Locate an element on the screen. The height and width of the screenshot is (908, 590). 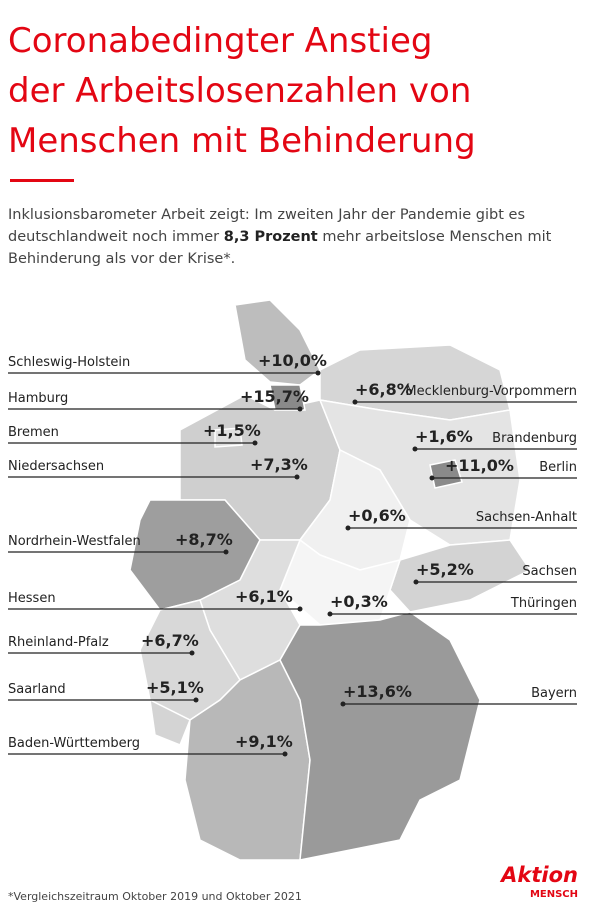
state-value: +13,6% is located at coordinates (377, 691).